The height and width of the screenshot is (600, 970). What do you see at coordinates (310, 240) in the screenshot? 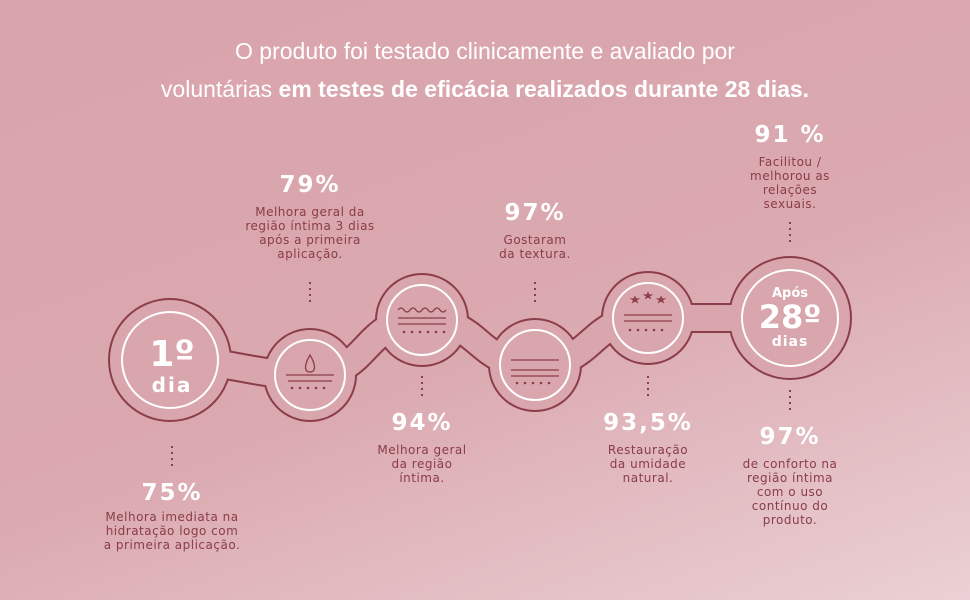
I see `line: após a primeira` at bounding box center [310, 240].